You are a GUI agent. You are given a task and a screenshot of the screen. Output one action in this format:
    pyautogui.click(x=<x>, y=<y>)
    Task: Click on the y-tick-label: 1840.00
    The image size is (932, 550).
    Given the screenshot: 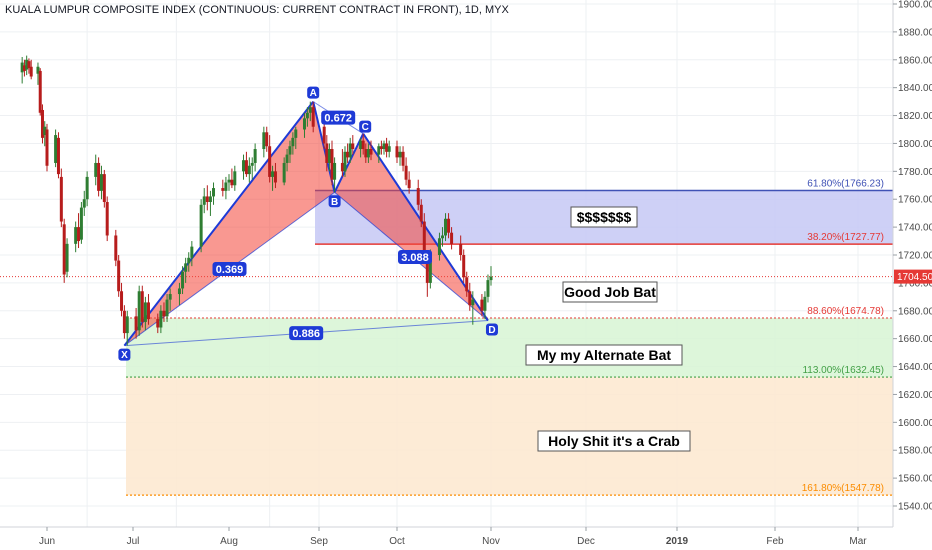 What is the action you would take?
    pyautogui.click(x=915, y=88)
    